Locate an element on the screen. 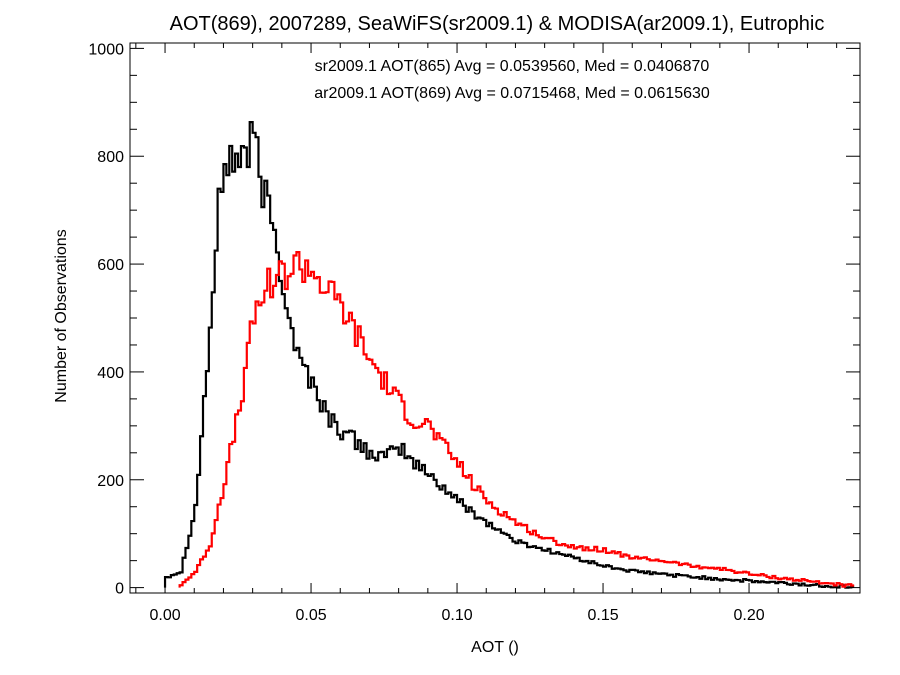  y-tick-label: 400 is located at coordinates (110, 373).